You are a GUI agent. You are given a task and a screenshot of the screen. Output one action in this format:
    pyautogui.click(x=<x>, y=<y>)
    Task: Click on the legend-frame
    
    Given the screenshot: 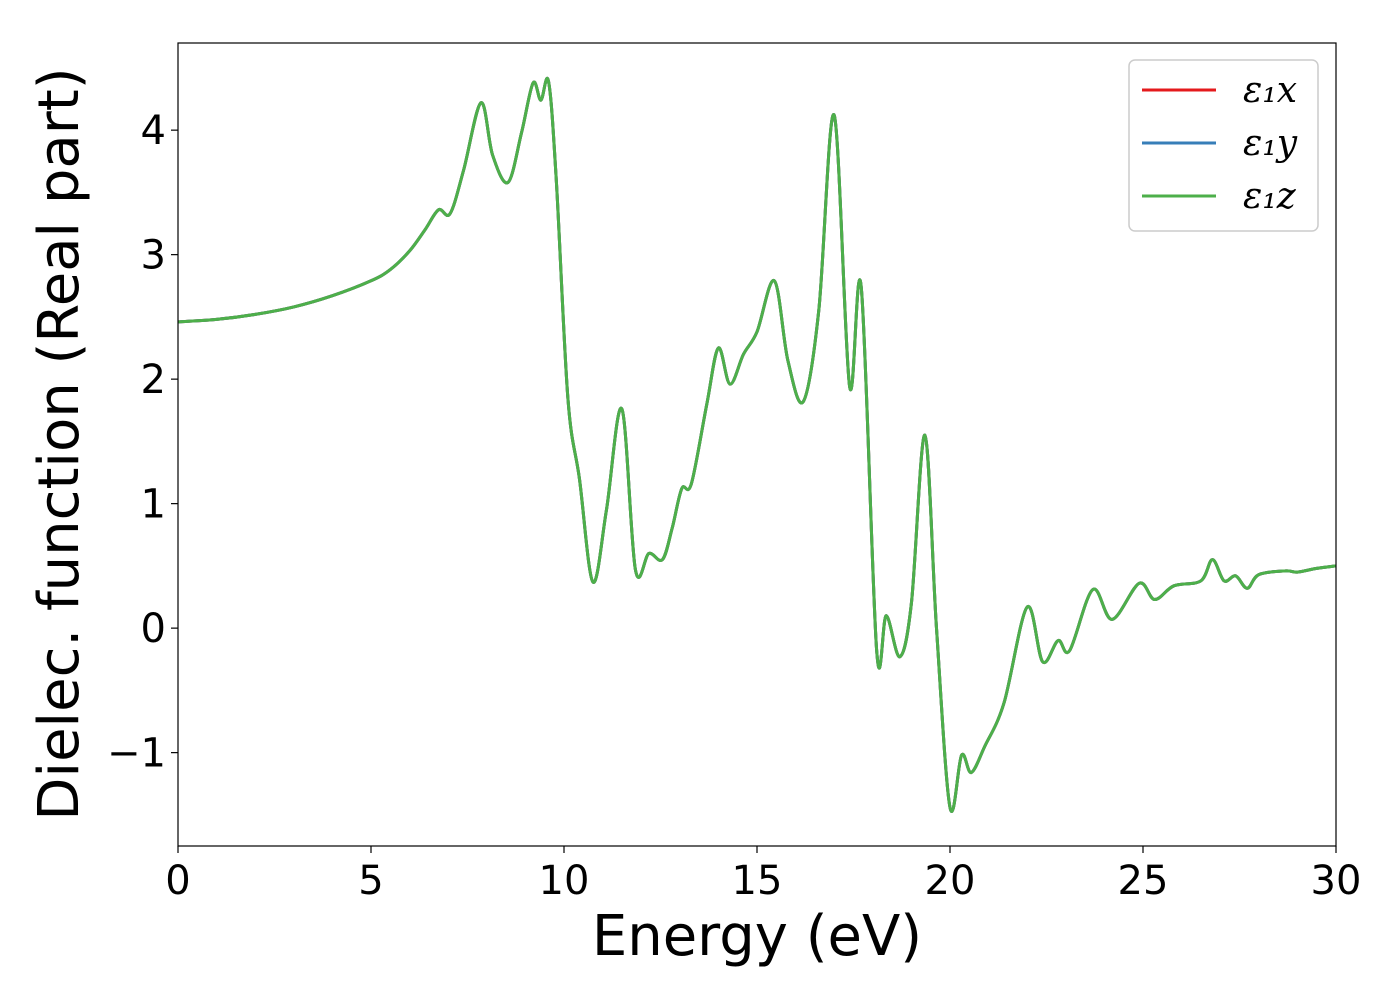 What is the action you would take?
    pyautogui.click(x=1223, y=145)
    